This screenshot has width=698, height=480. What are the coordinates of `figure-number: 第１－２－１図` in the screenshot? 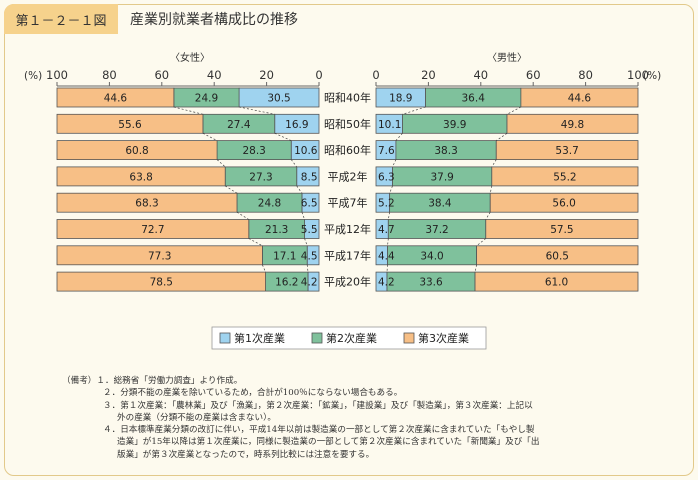 It's located at (61, 19).